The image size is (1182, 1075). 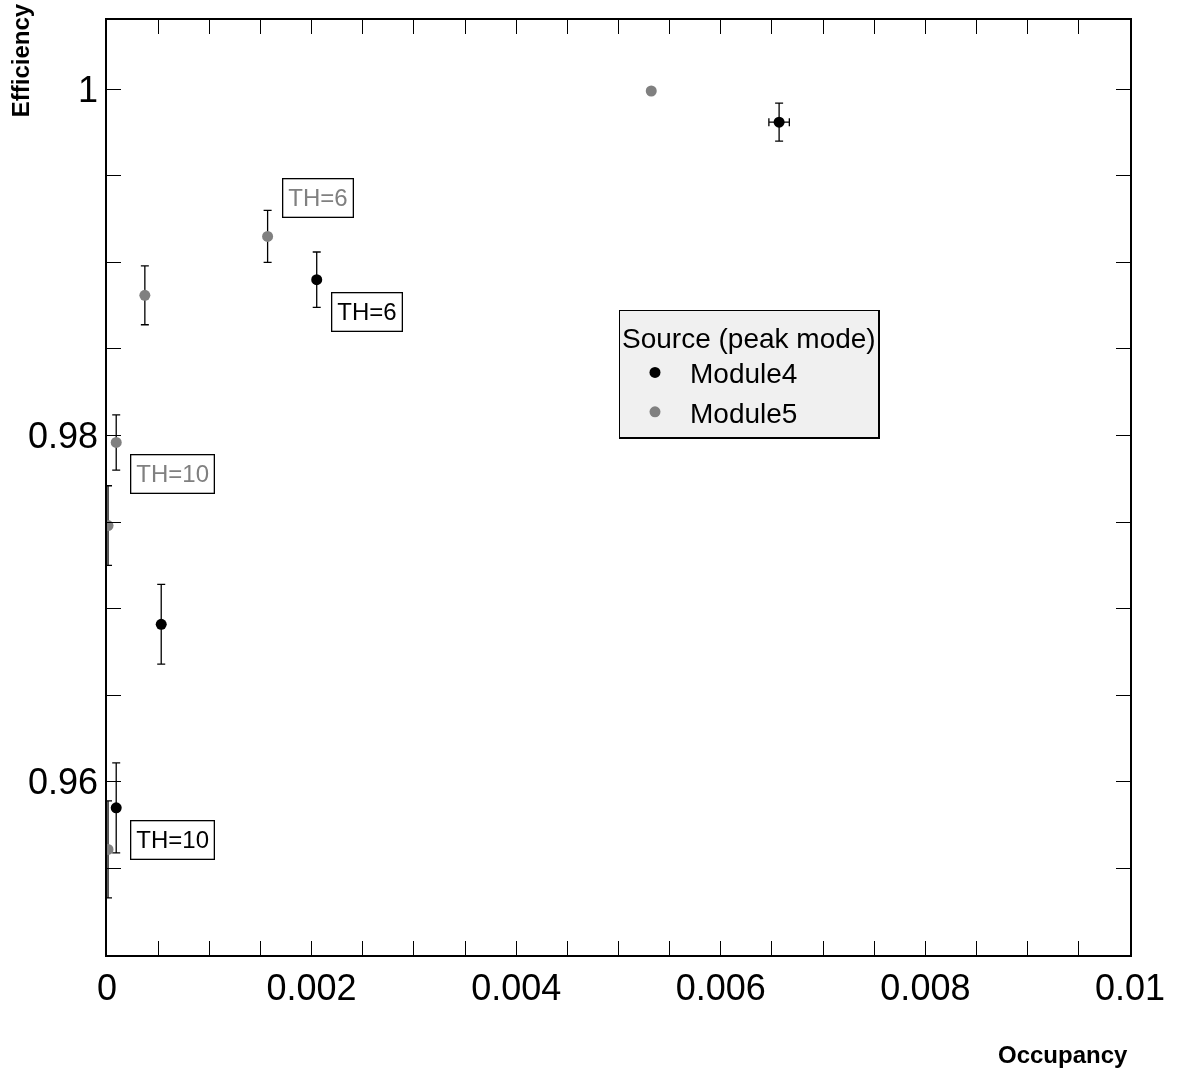 What do you see at coordinates (88, 89) in the screenshot?
I see `y-tick-label: 1` at bounding box center [88, 89].